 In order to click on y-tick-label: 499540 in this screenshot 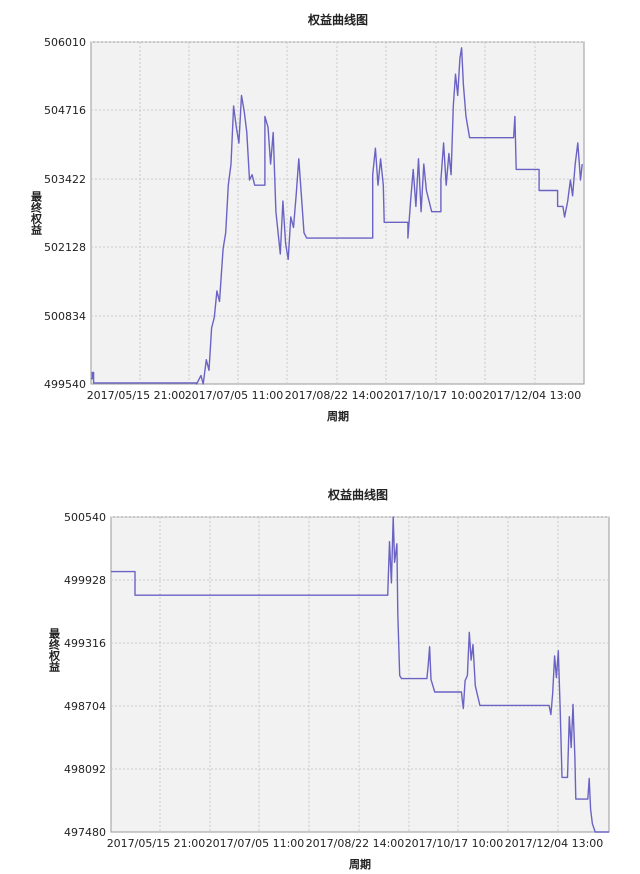, I will do `click(65, 384)`.